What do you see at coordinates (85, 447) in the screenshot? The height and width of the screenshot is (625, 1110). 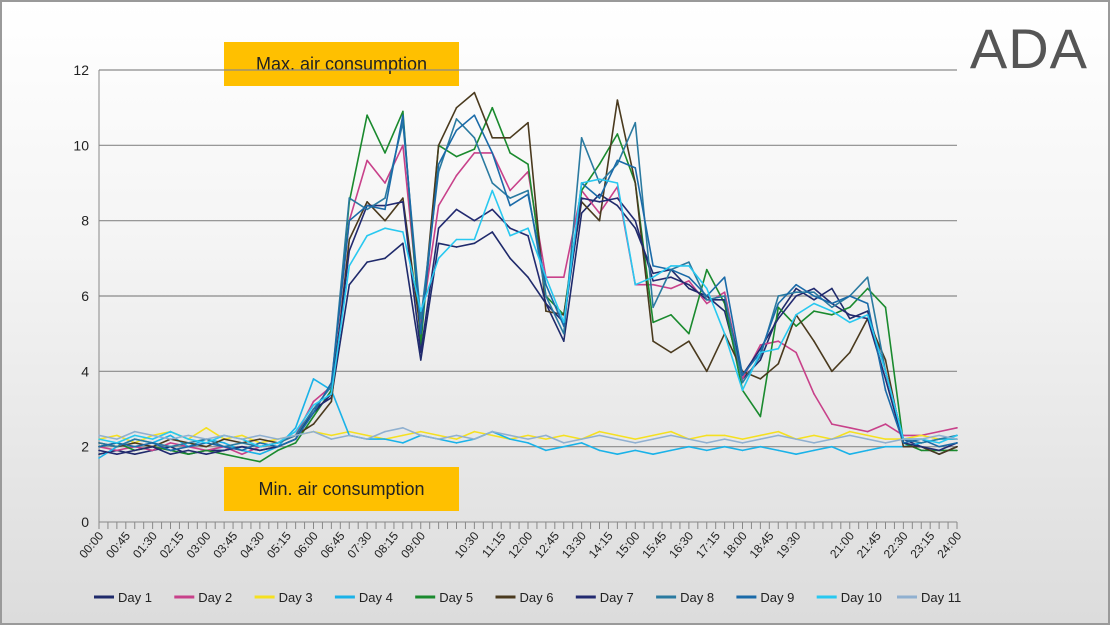 I see `y-tick-label: 2` at bounding box center [85, 447].